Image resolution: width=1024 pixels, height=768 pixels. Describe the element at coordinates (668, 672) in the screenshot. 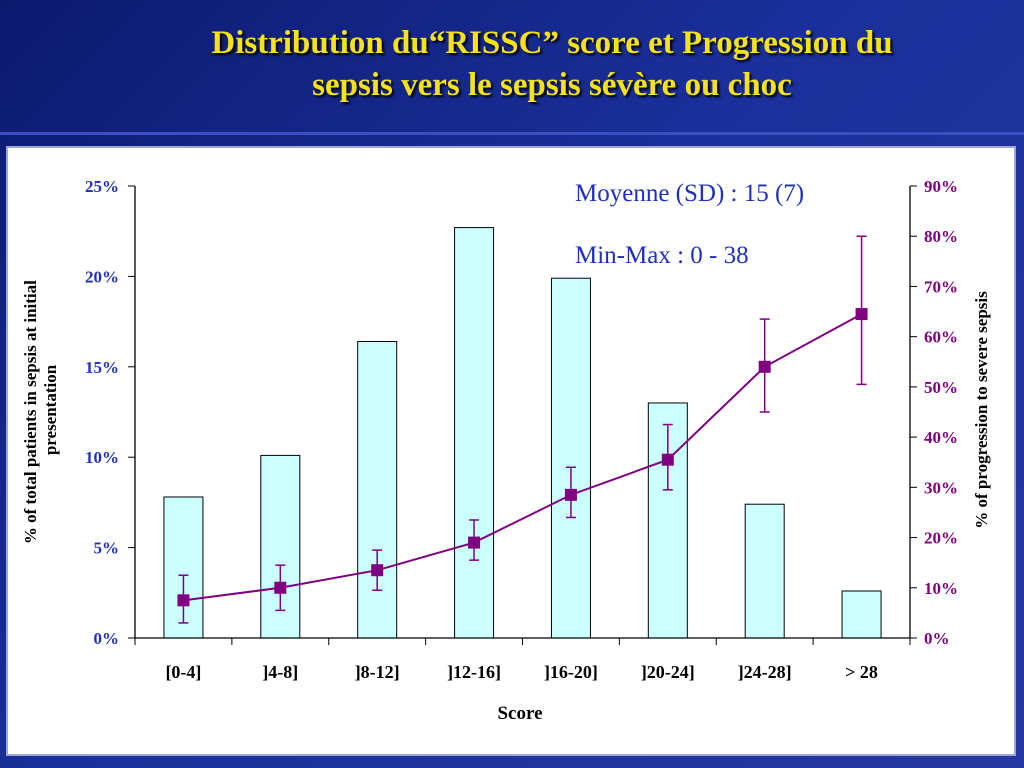

I see `x-tick-label: ]20-24]` at that location.